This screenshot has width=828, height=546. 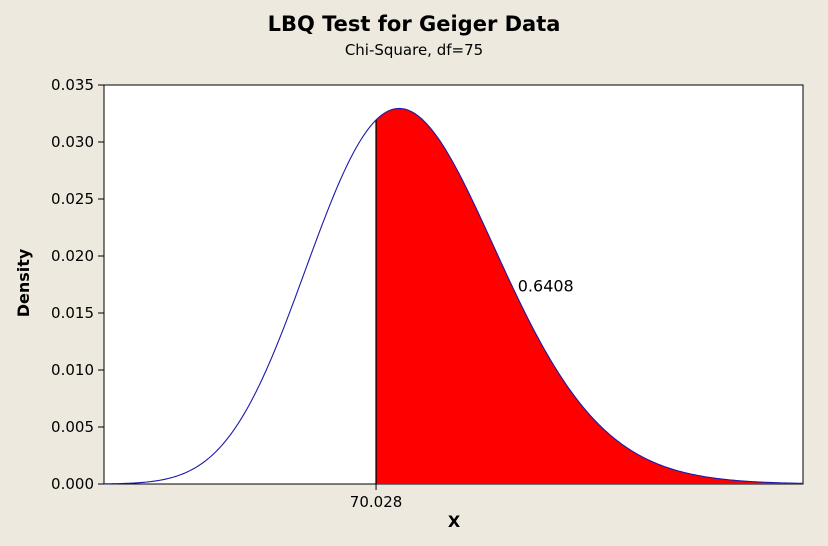 What do you see at coordinates (414, 50) in the screenshot?
I see `chart-subtitle: Chi-Square, df=75` at bounding box center [414, 50].